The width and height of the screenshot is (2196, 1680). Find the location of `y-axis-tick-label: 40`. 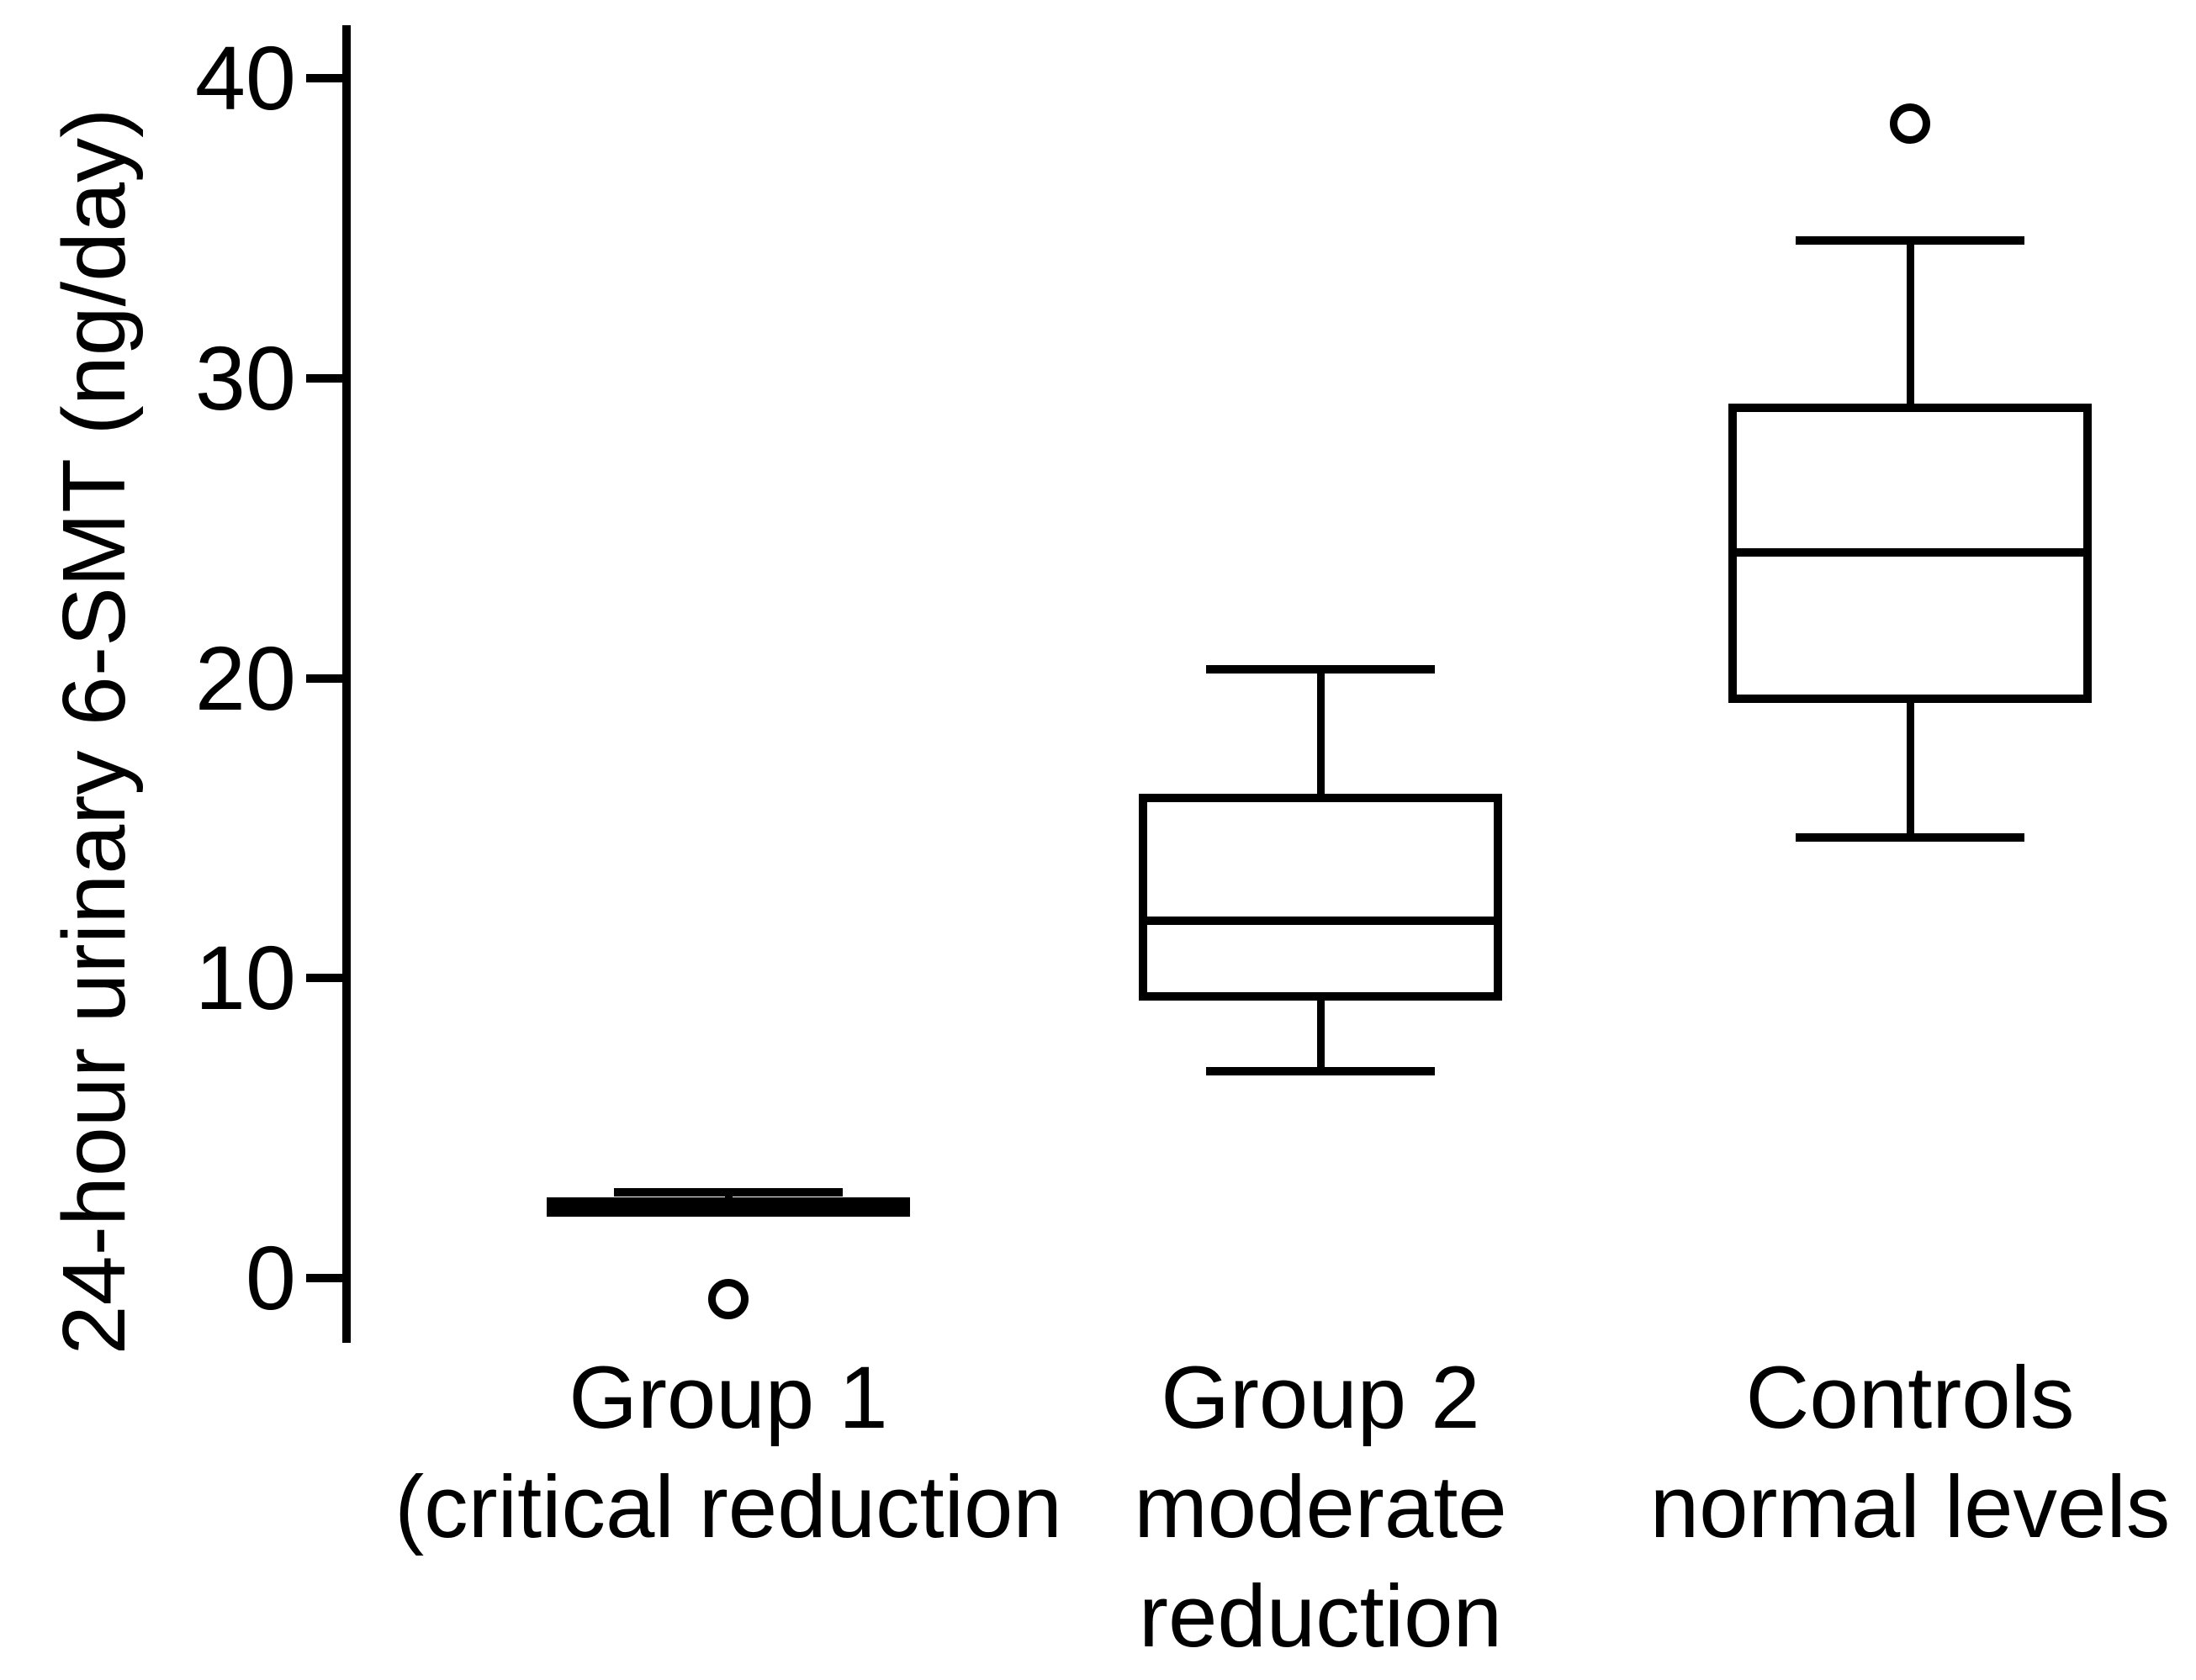

y-axis-tick-label: 40 is located at coordinates (245, 78).